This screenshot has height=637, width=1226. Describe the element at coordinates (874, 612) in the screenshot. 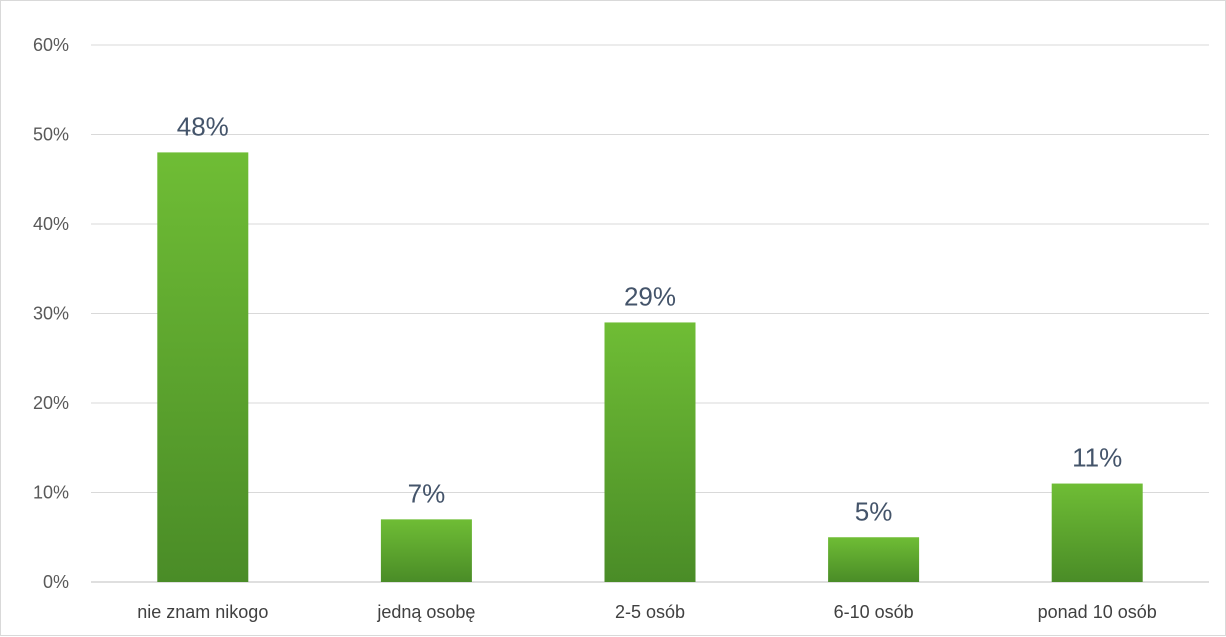

I see `category-label: 6-10 osób` at that location.